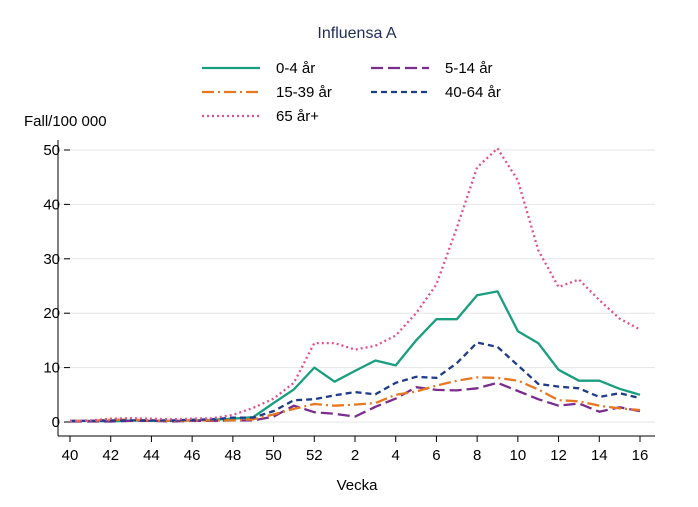  Describe the element at coordinates (358, 485) in the screenshot. I see `x-axis-title: Vecka` at that location.